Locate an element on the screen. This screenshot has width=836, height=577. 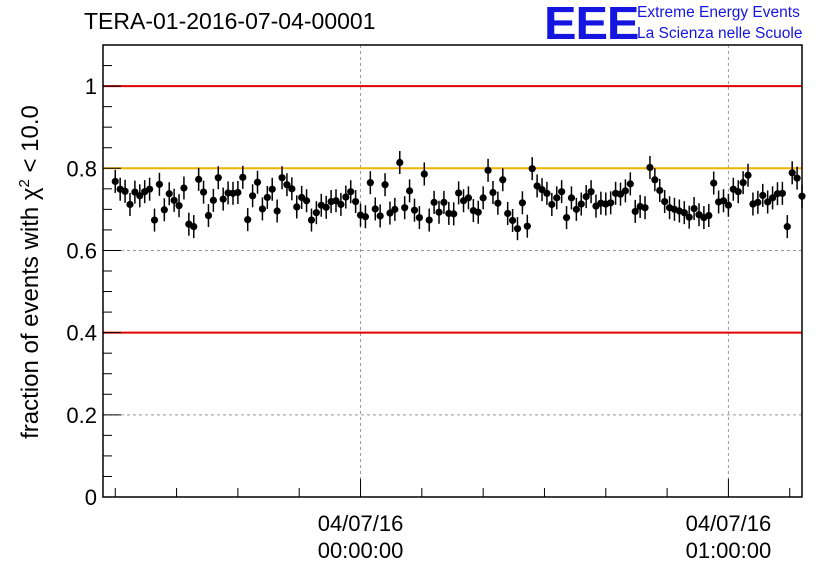
y-axis-label-superscript: 2 is located at coordinates (24, 183).